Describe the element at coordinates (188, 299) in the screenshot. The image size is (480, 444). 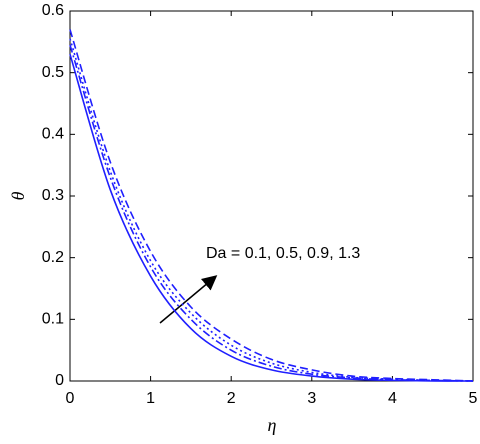
I see `annotation-arrow` at that location.